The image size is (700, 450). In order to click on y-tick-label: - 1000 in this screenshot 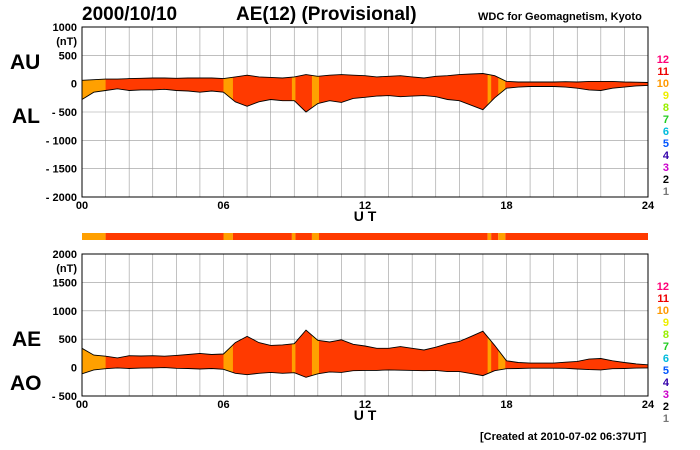, I will do `click(61, 141)`.